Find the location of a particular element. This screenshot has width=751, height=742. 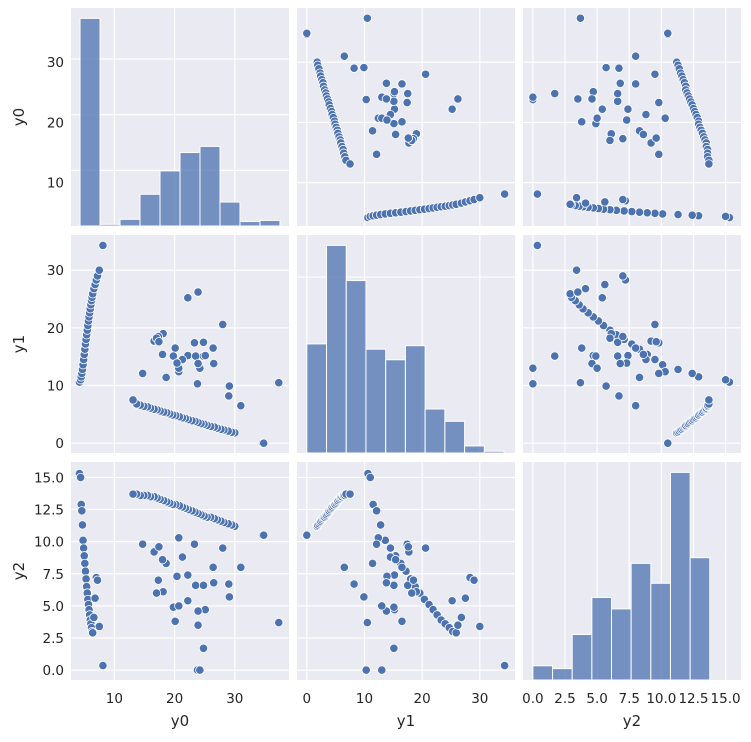

panel-y2-vs-y2 is located at coordinates (632, 571).